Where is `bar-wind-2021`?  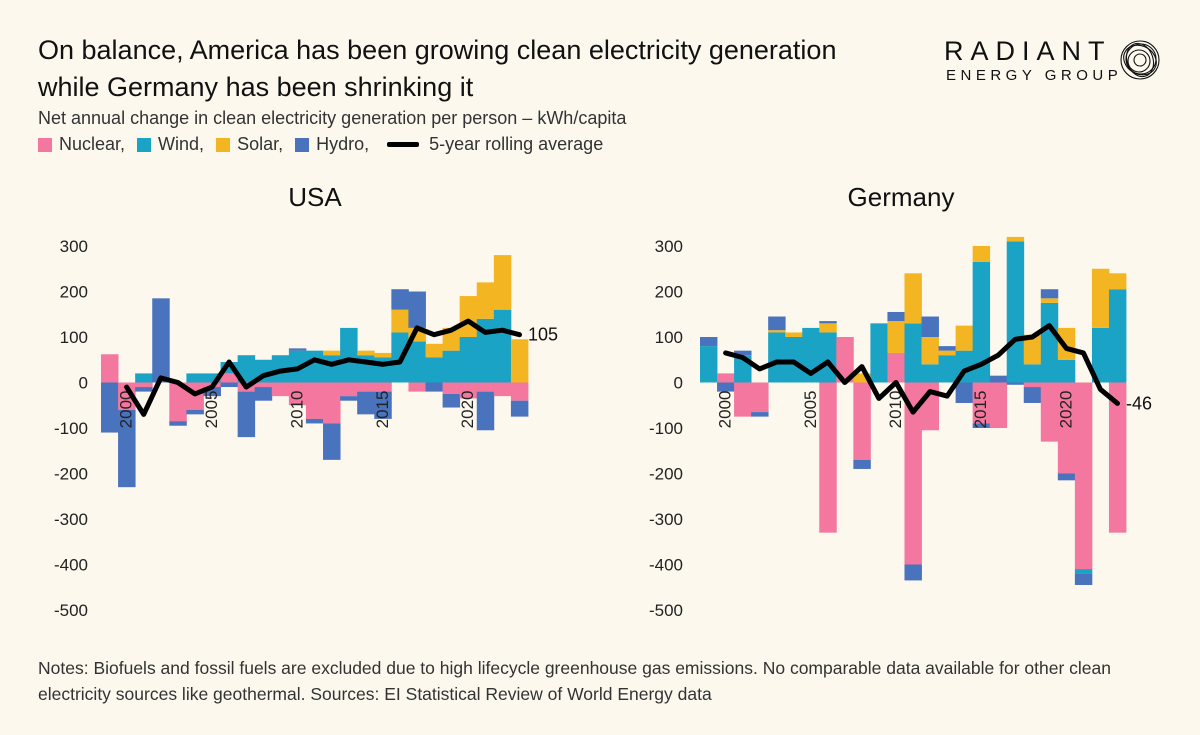
bar-wind-2021 is located at coordinates (485, 350).